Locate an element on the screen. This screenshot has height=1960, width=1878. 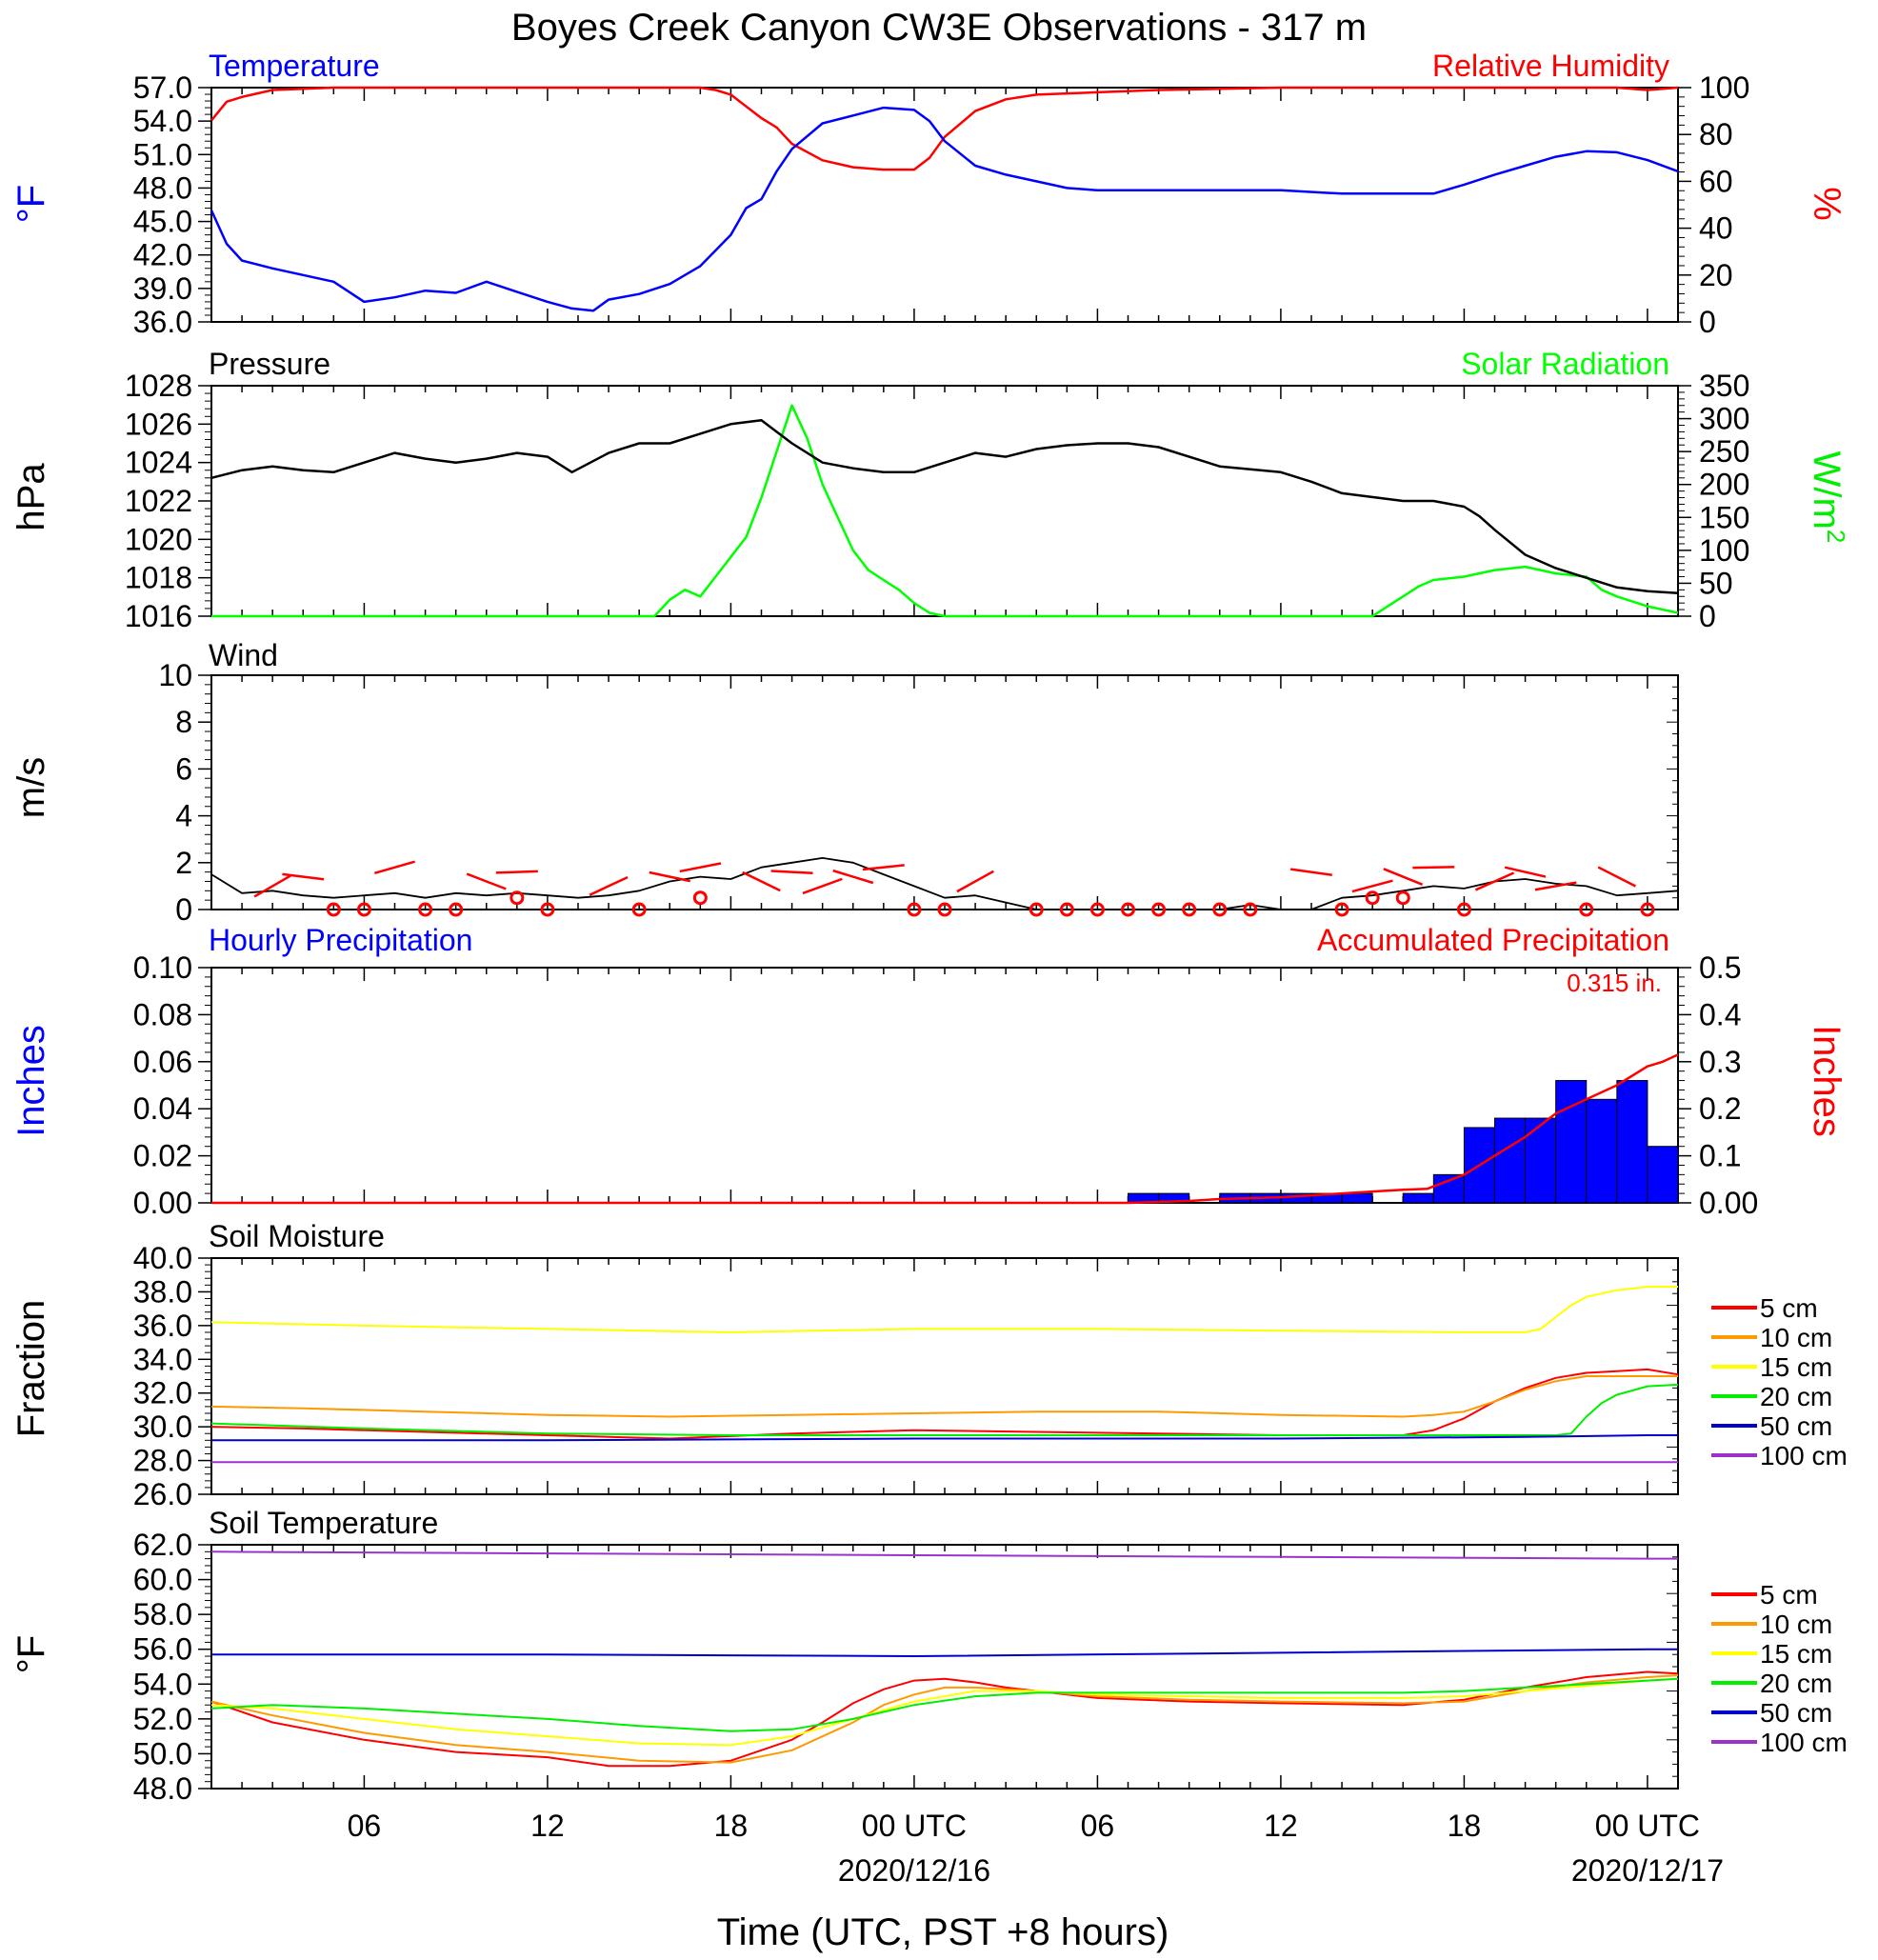
x-tick-label: 12 is located at coordinates (547, 1826).